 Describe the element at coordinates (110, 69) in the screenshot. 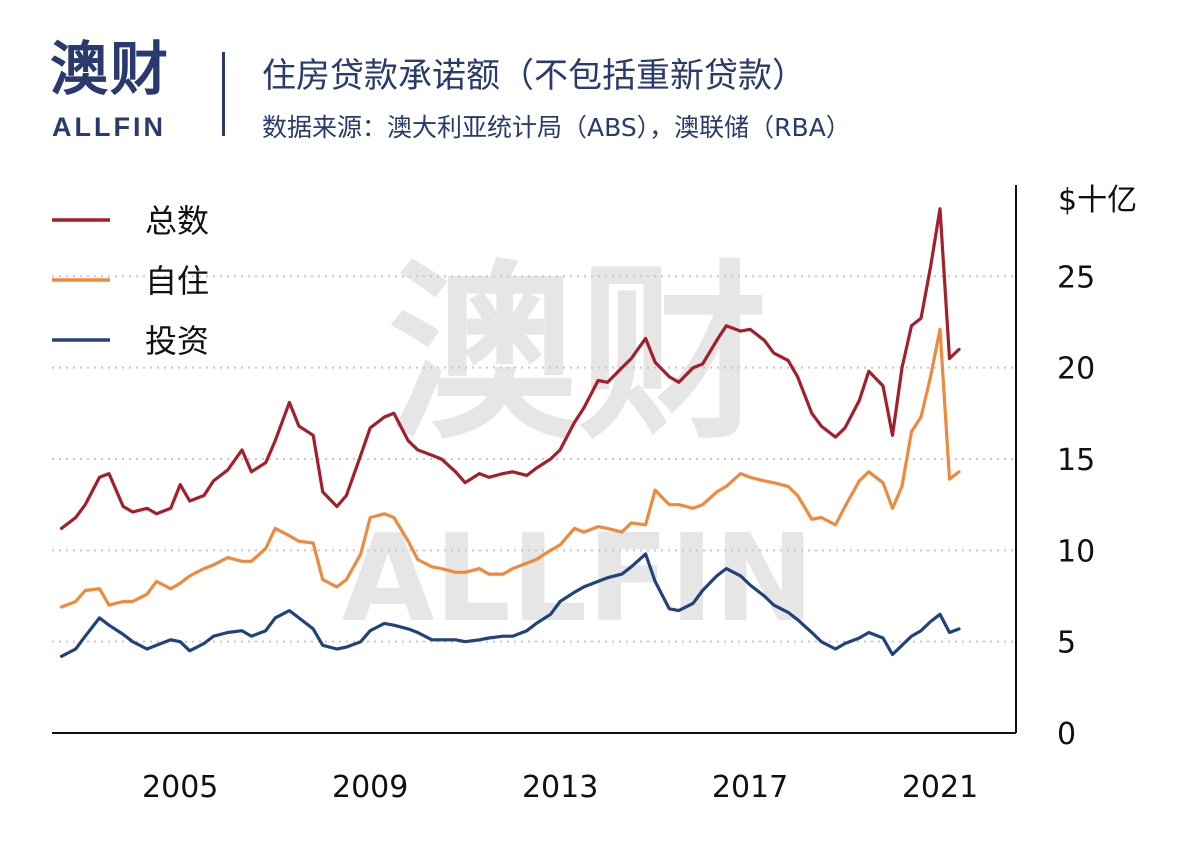

I see `brand-logo: 澳财` at that location.